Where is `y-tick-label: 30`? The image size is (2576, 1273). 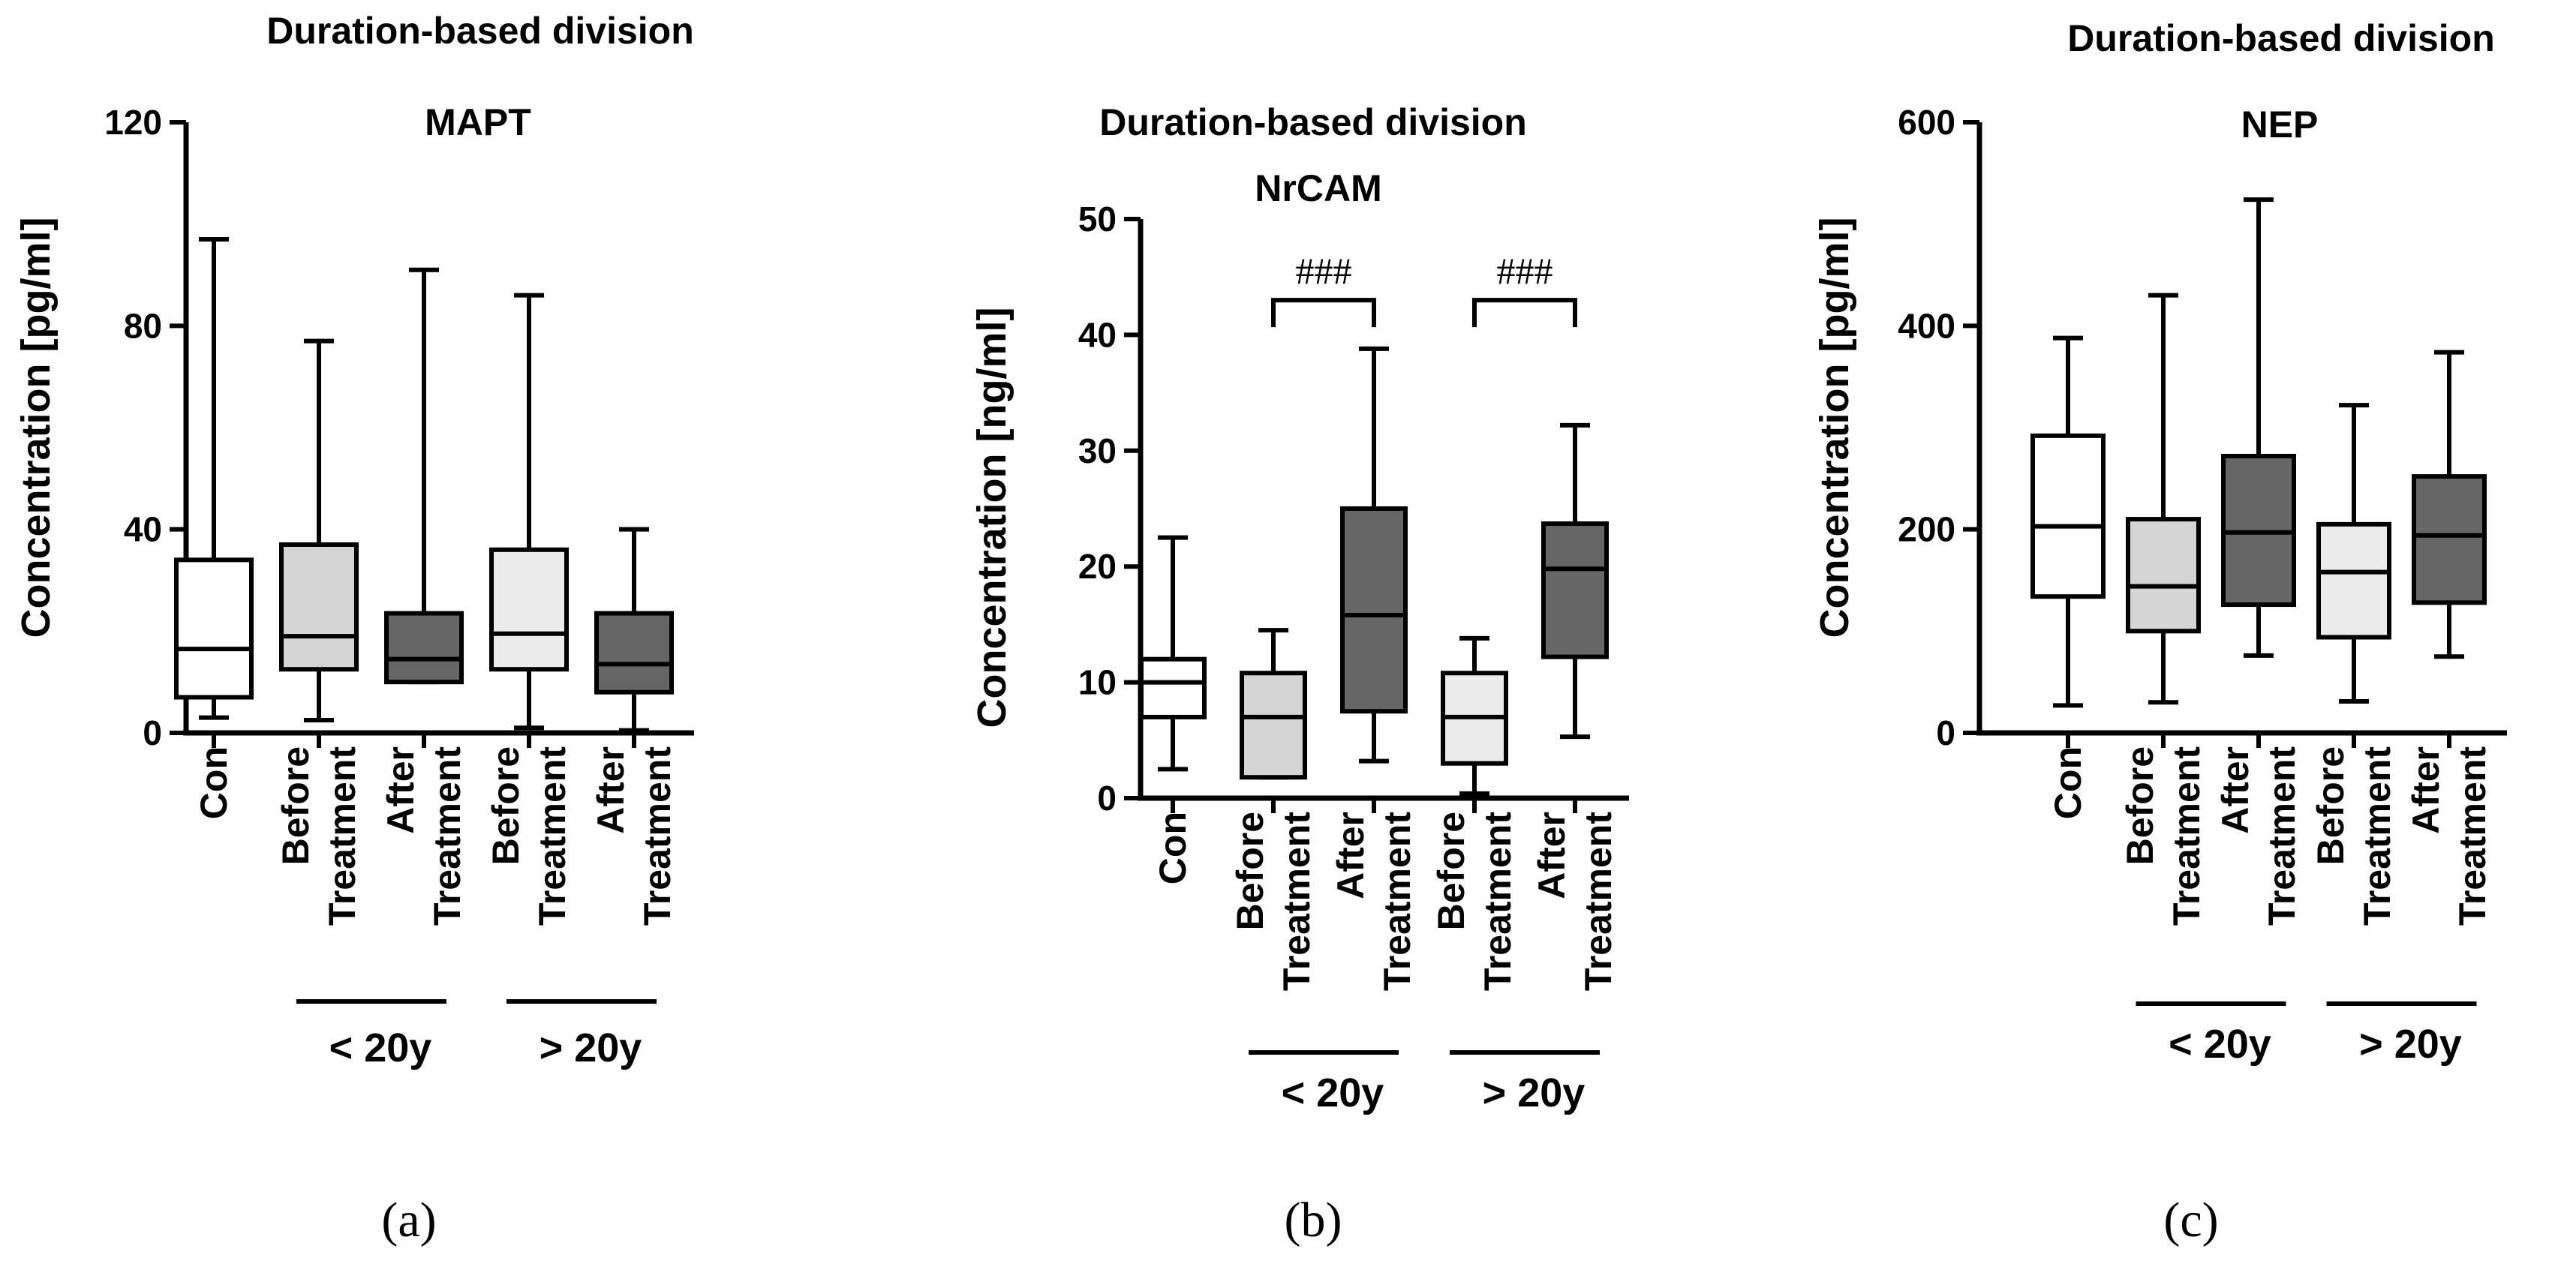 y-tick-label: 30 is located at coordinates (1097, 450).